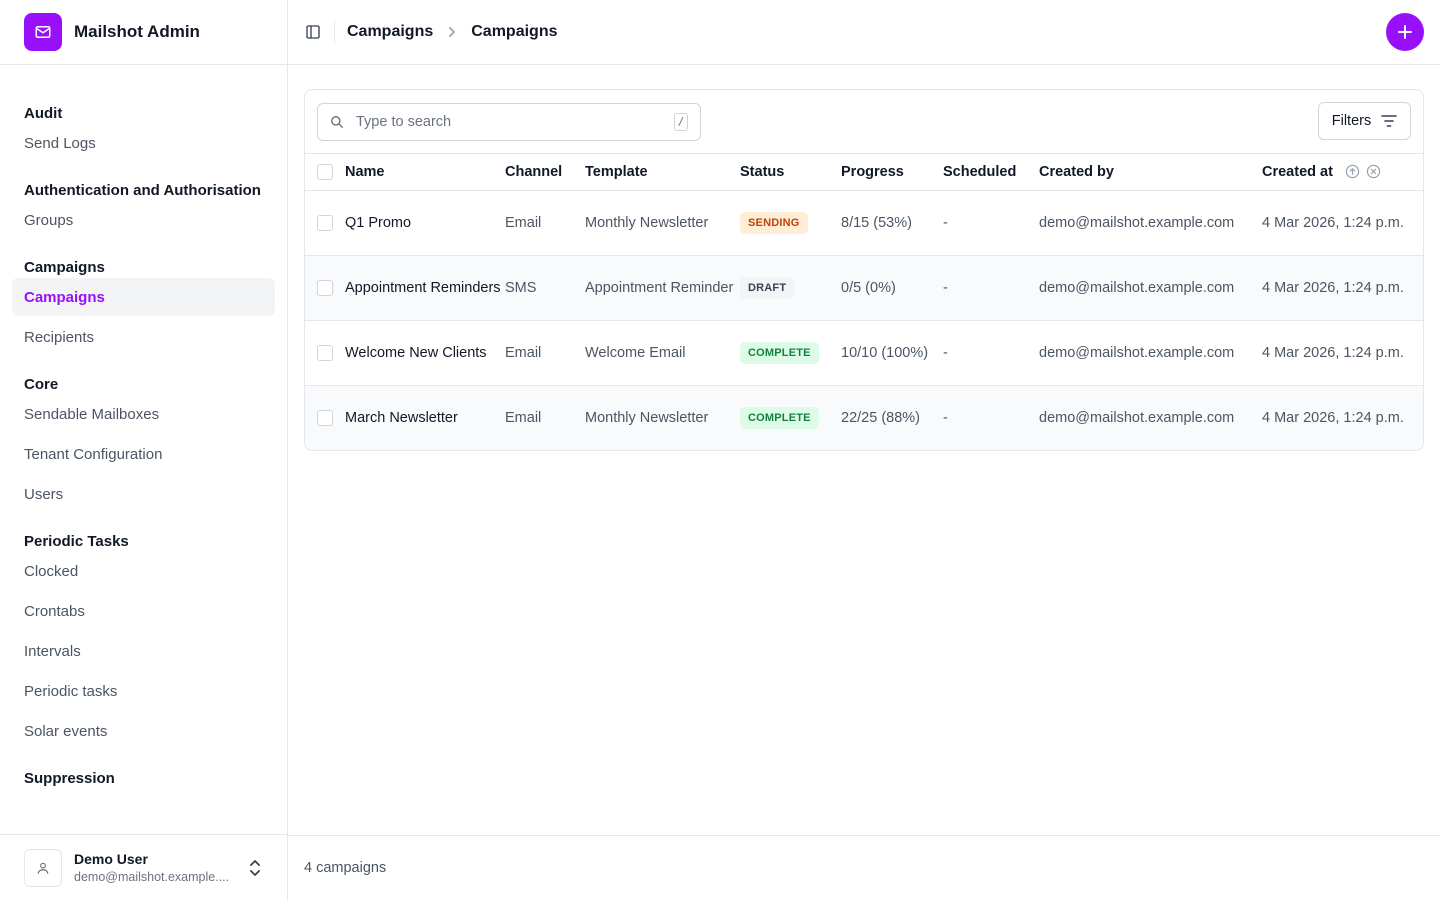 The height and width of the screenshot is (900, 1440). I want to click on add-campaign-button, so click(1405, 32).